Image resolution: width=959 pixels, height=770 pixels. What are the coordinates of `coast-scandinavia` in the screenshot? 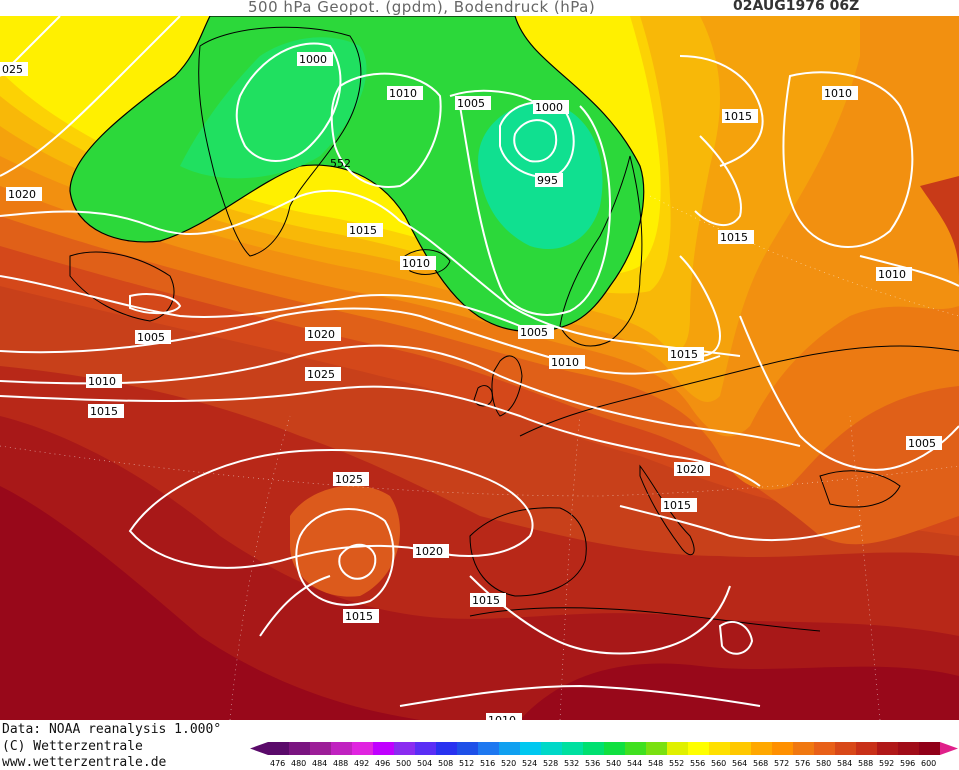 It's located at (601, 251).